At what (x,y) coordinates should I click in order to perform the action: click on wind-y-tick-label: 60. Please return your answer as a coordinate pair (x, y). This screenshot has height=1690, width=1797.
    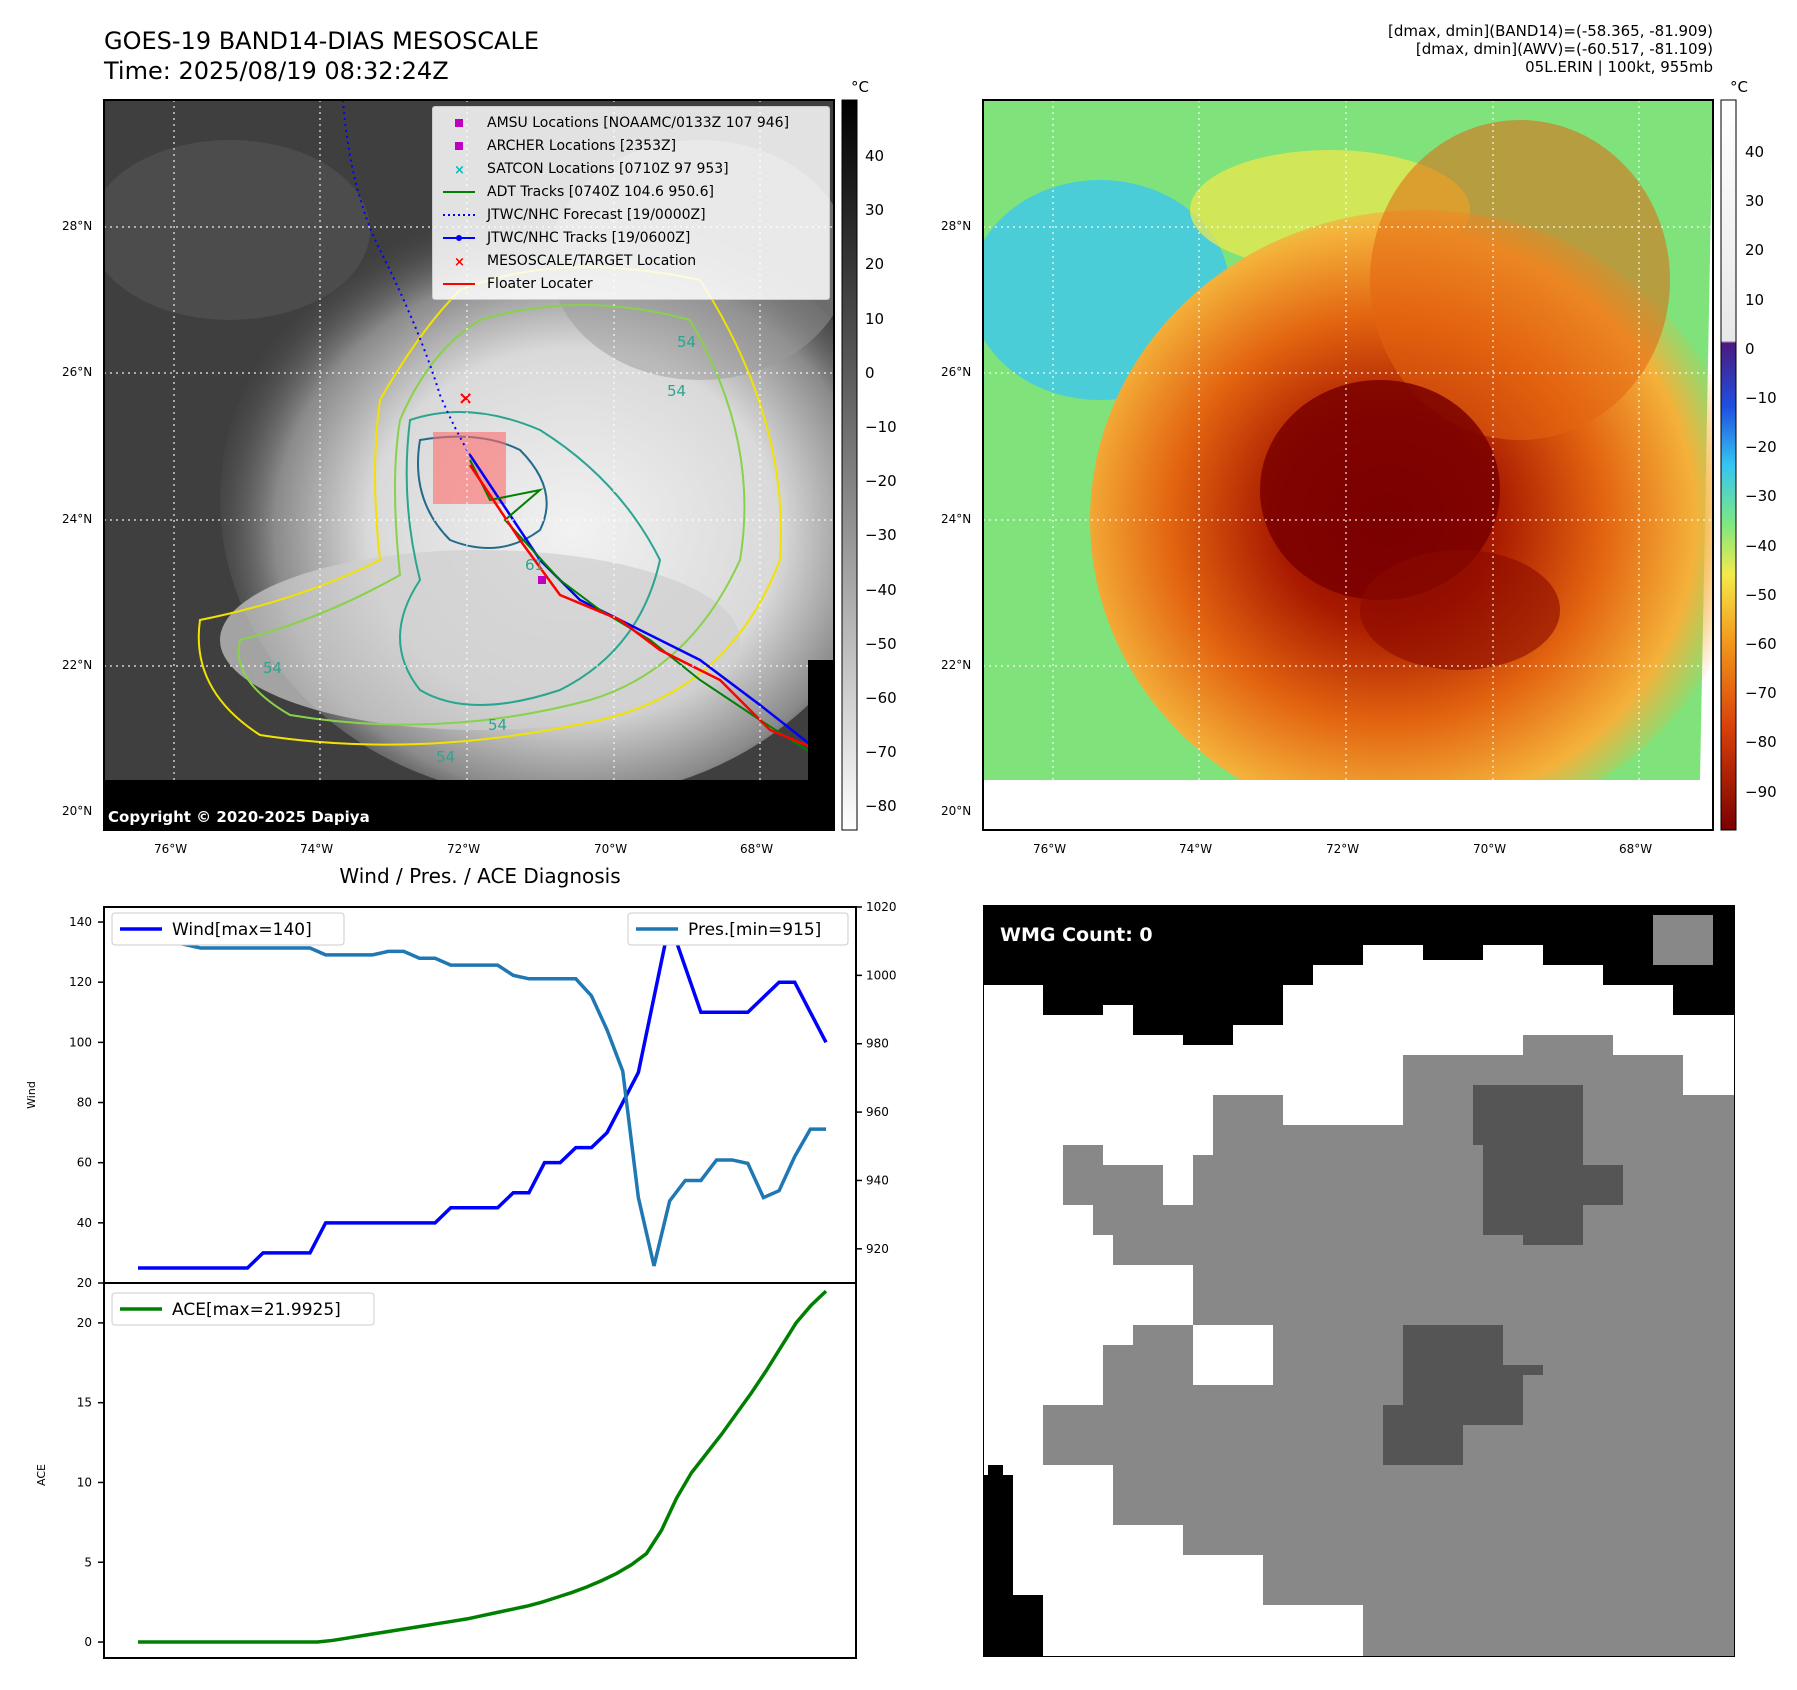
    Looking at the image, I should click on (84, 1163).